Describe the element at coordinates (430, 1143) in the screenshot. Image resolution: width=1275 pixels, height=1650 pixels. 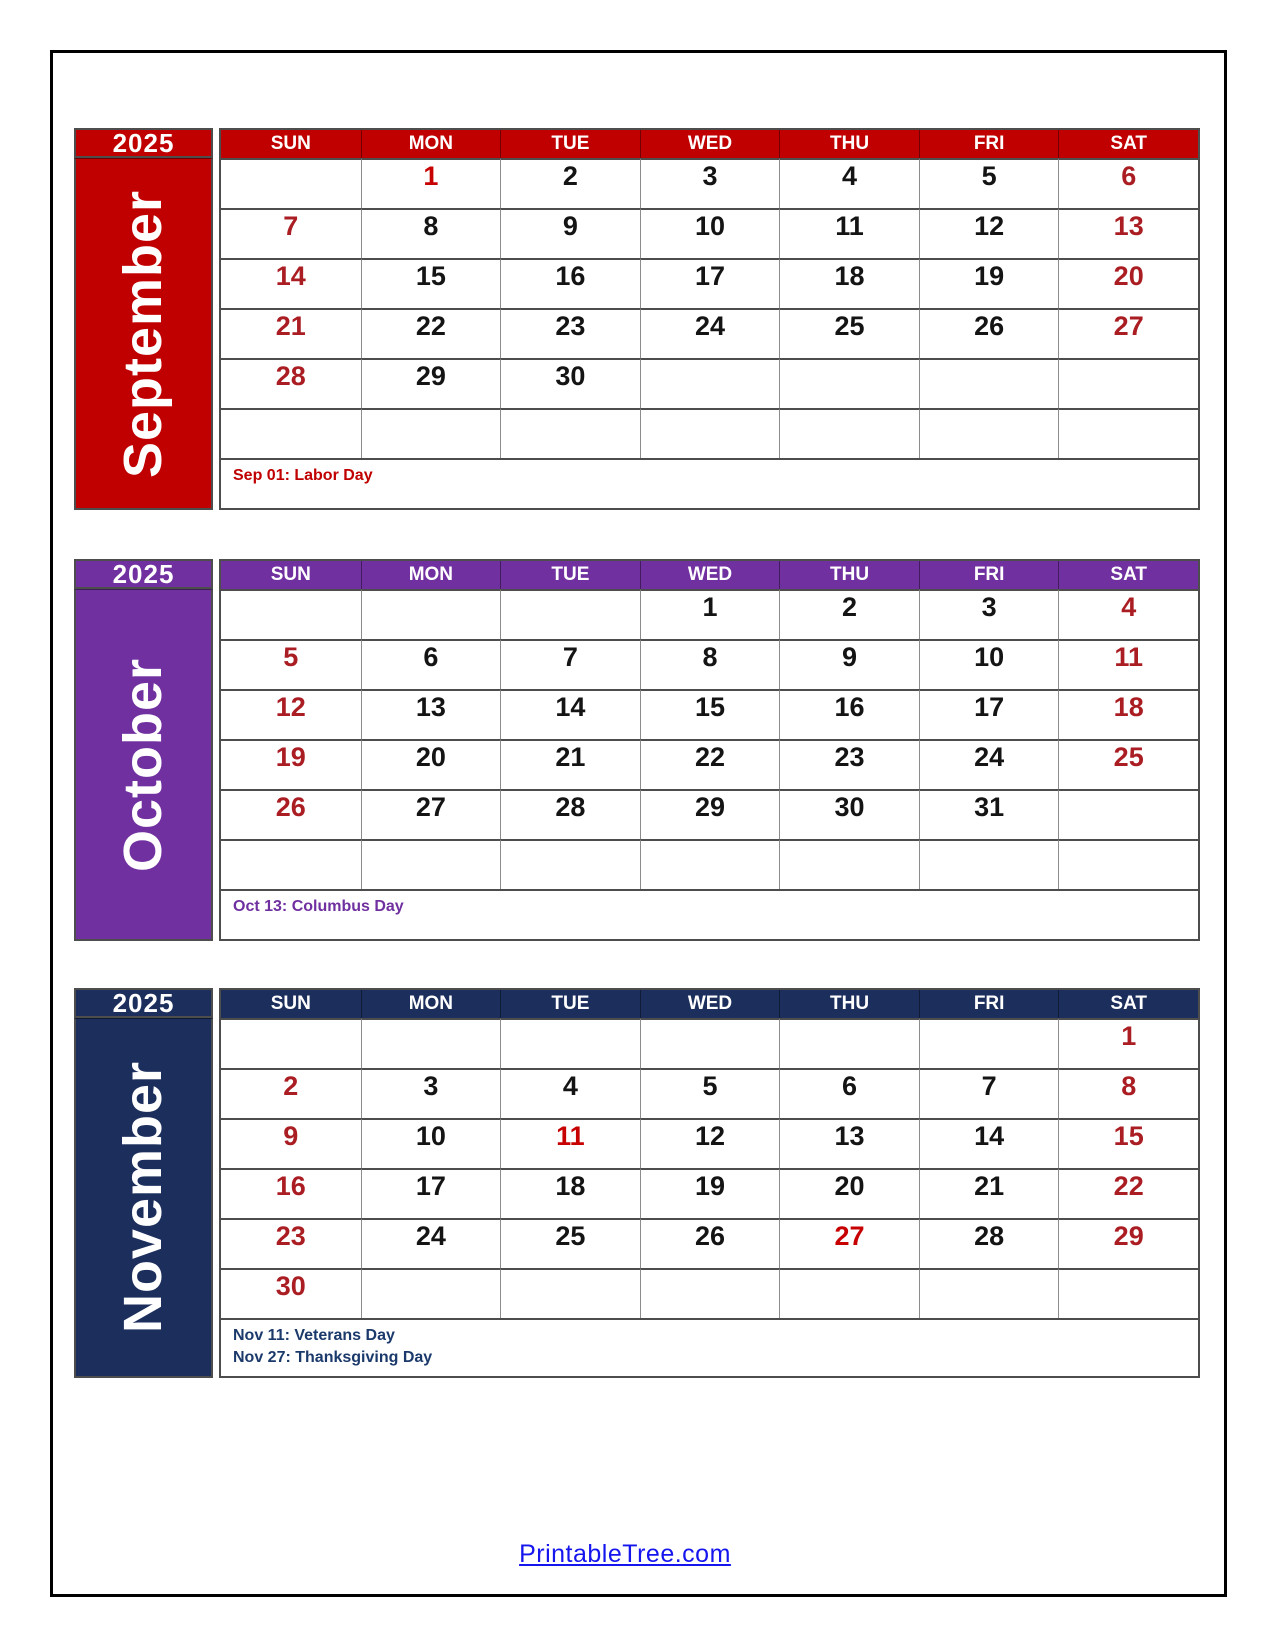
I see `date-cell-november-10: 10` at that location.